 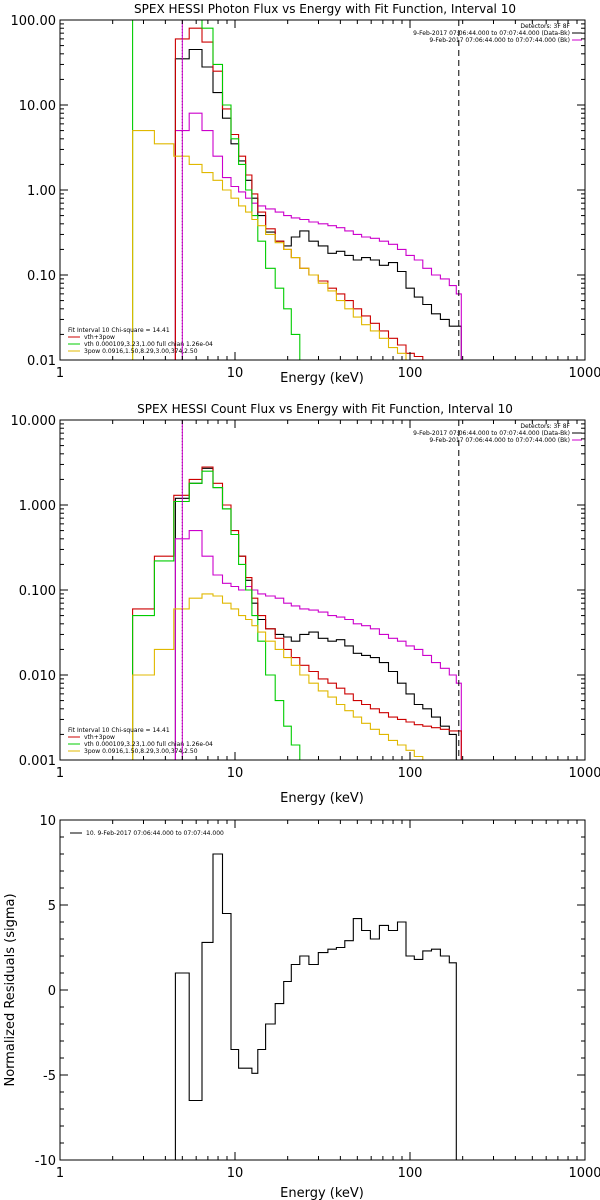 What do you see at coordinates (34, 421) in the screenshot?
I see `count-y-tick-label-4: 10.000` at bounding box center [34, 421].